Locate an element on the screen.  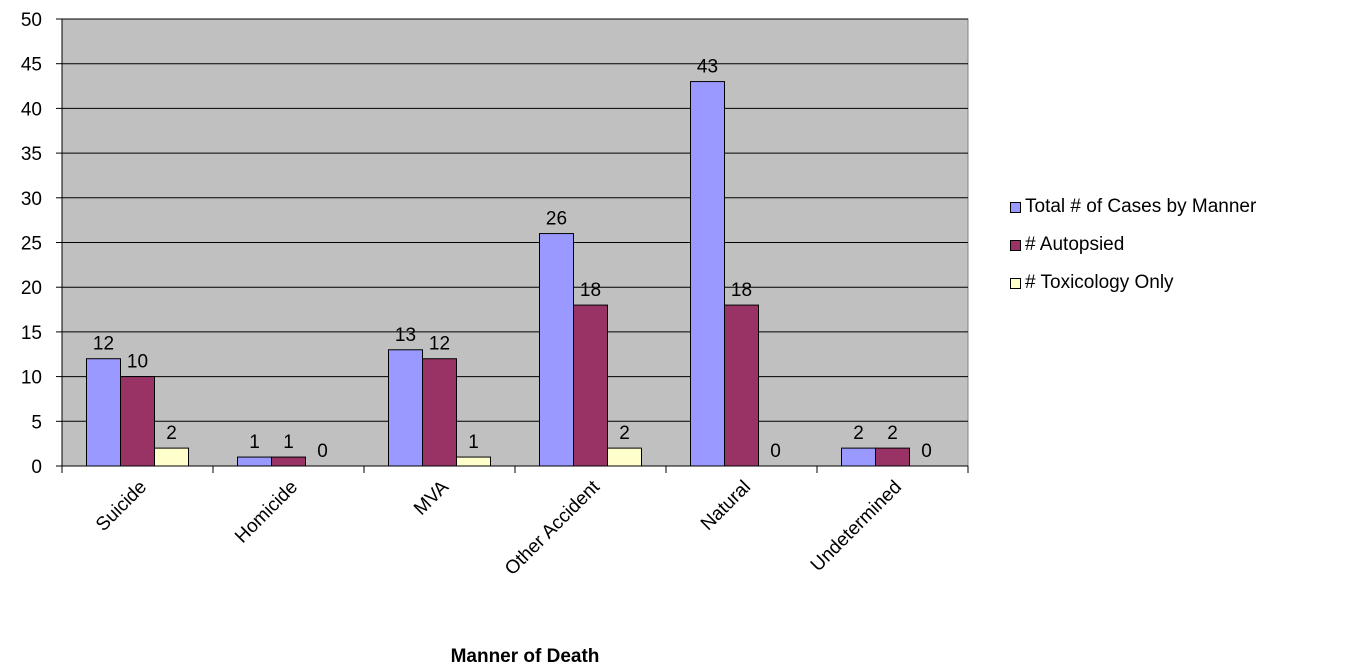
y-tick-label: 35 is located at coordinates (31, 154).